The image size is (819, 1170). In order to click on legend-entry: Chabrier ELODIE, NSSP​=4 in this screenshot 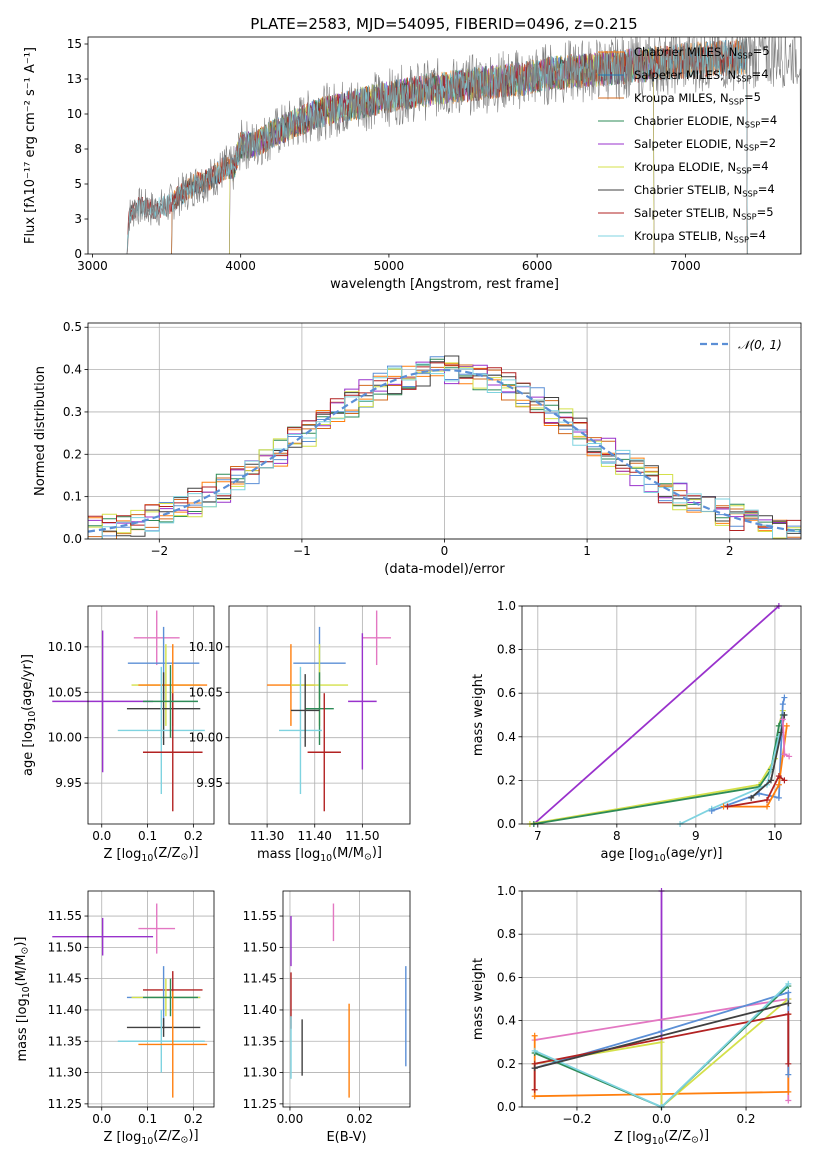, I will do `click(705, 121)`.